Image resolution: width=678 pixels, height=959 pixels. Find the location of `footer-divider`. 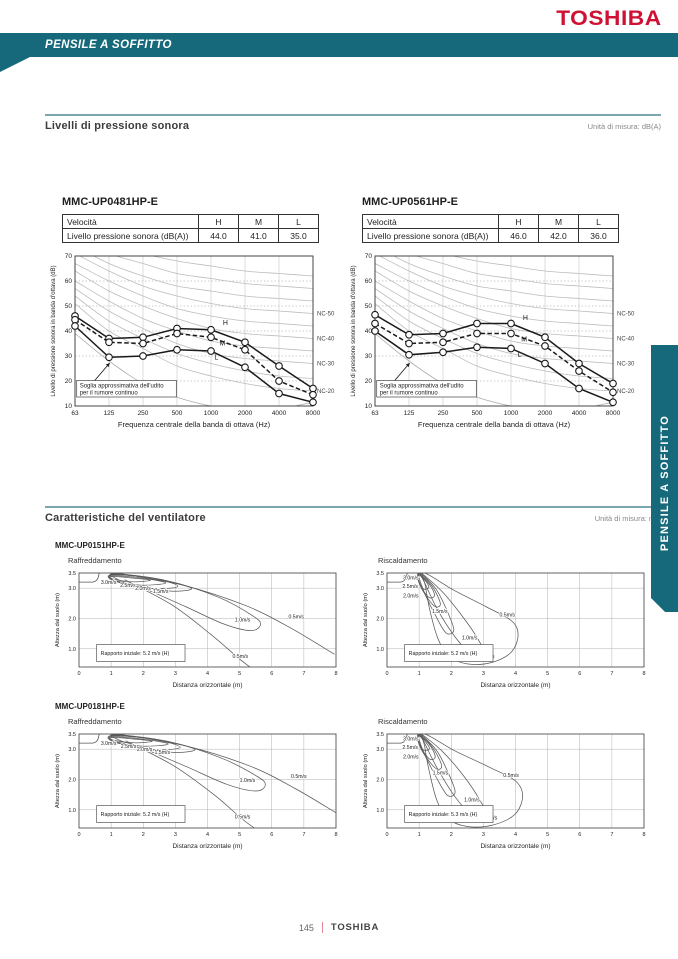

footer-divider is located at coordinates (322, 927).